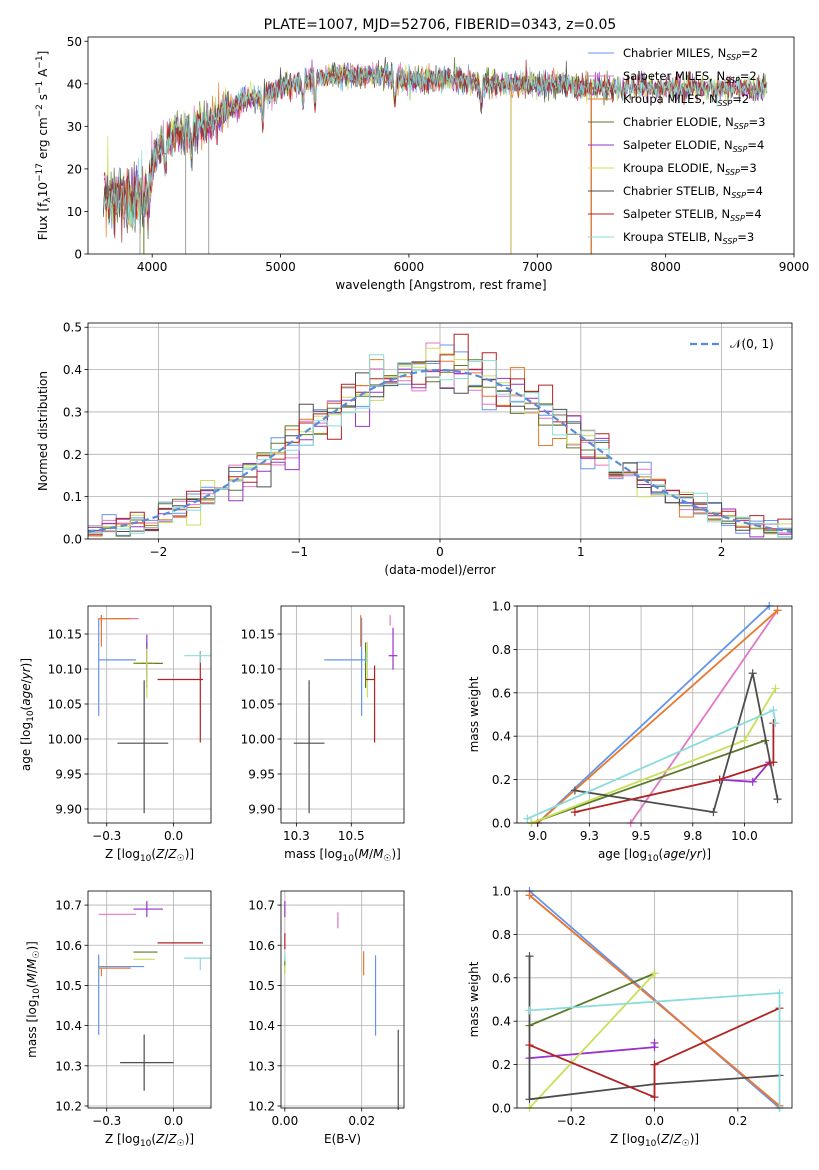 This screenshot has height=1170, width=819. What do you see at coordinates (654, 1121) in the screenshot?
I see `x-tick-label: 0.0` at bounding box center [654, 1121].